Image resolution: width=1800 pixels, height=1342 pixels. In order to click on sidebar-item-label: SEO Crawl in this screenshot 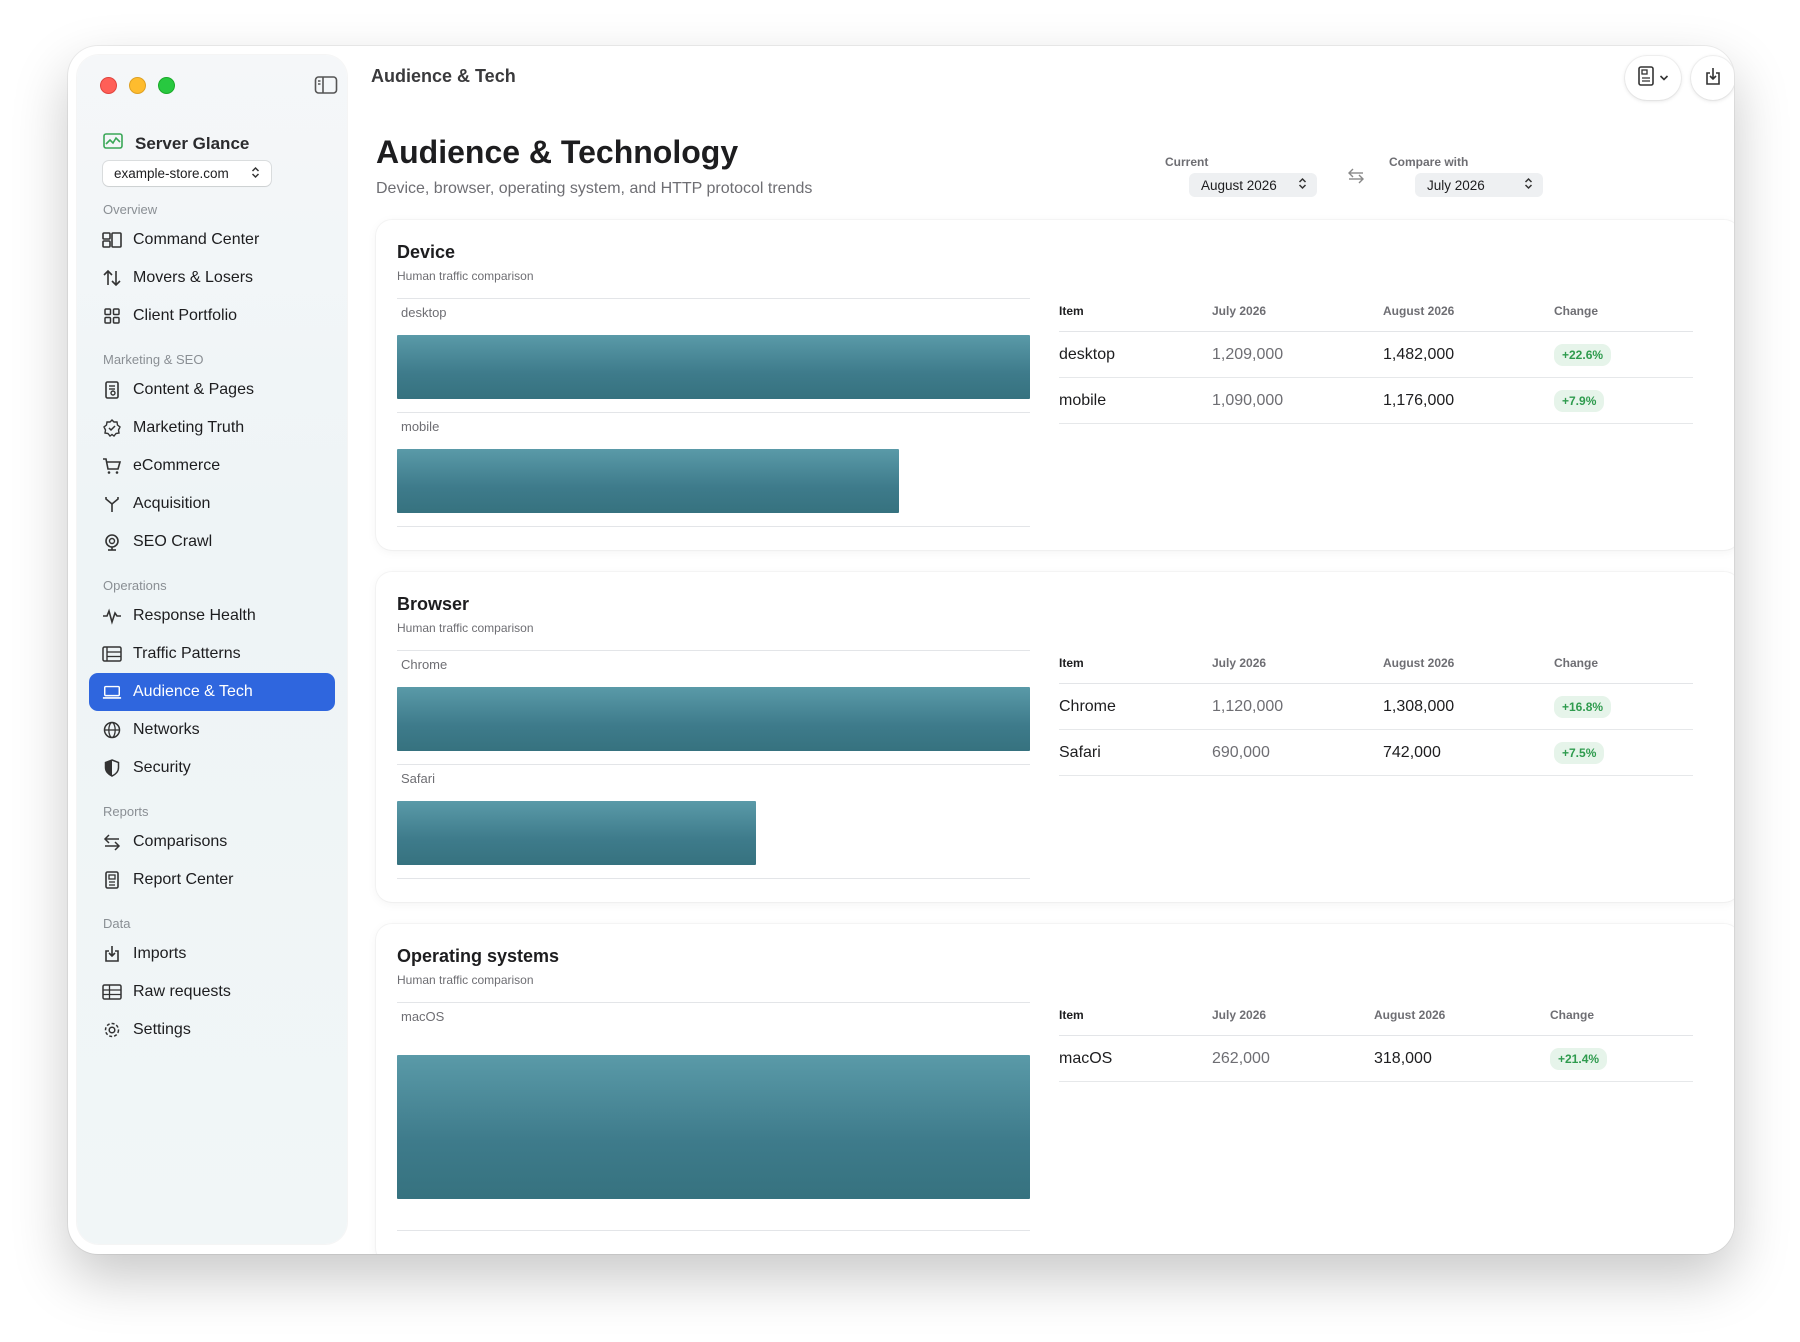, I will do `click(173, 541)`.